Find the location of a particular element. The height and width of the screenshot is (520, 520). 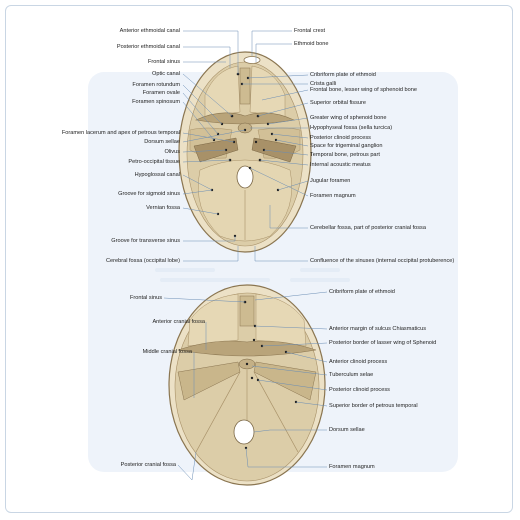

bottom-lesser-wing is located at coordinates (247, 348).